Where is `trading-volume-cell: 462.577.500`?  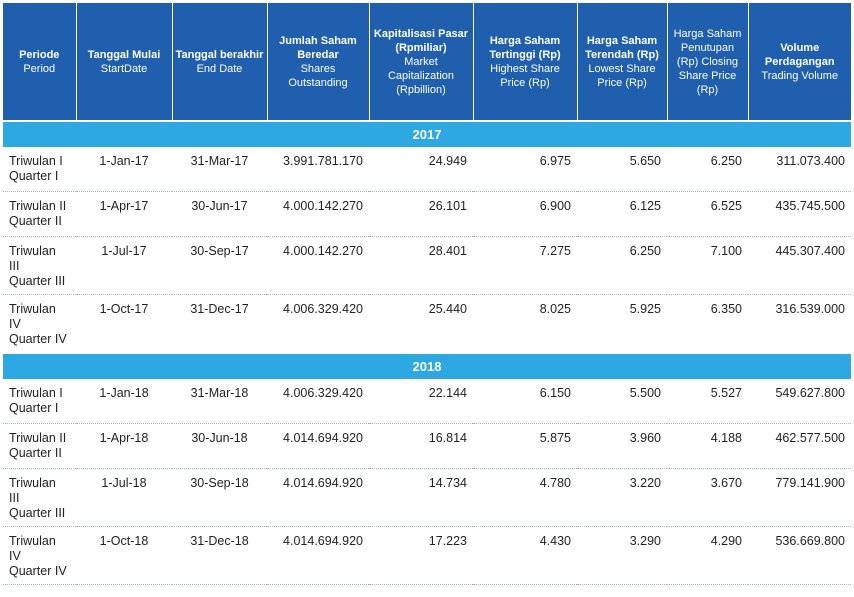
trading-volume-cell: 462.577.500 is located at coordinates (799, 446).